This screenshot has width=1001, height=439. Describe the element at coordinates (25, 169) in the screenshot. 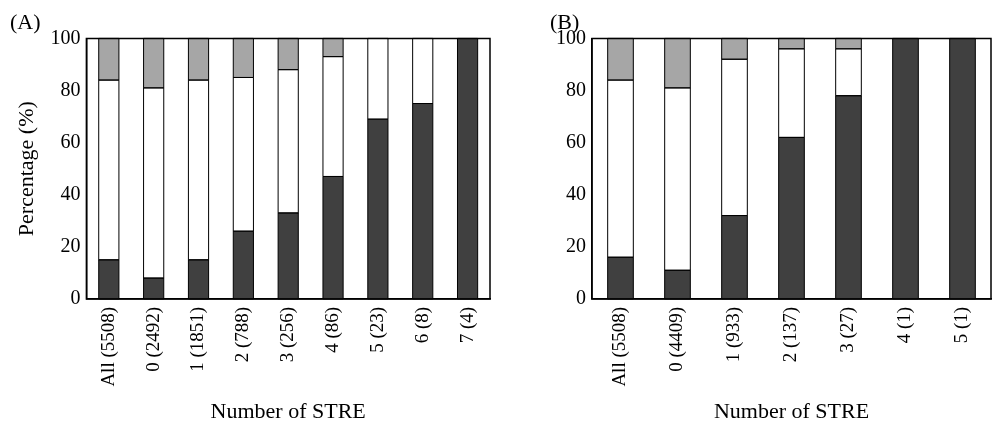

I see `y-axis-title: Percentage (%)` at that location.